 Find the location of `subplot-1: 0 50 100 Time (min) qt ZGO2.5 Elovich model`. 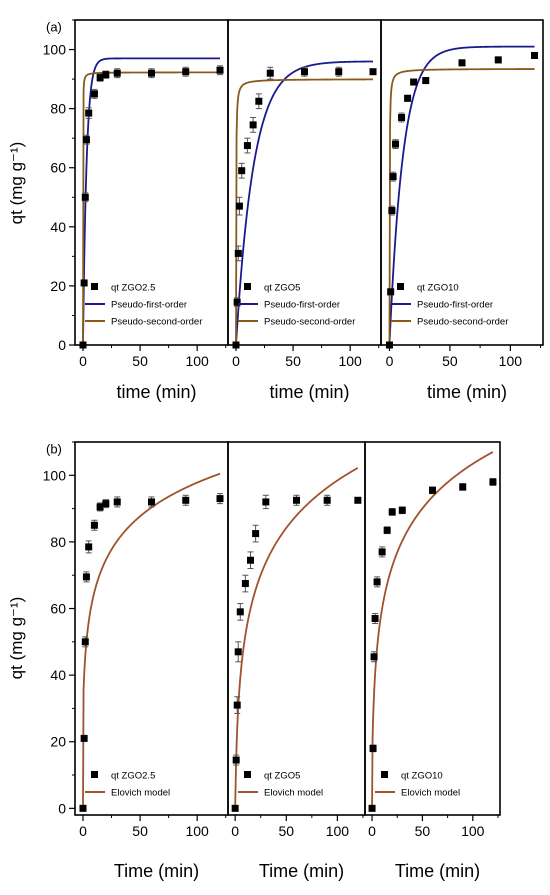

subplot-1: 0 50 100 Time (min) qt ZGO2.5 Elovich model is located at coordinates (151, 661).